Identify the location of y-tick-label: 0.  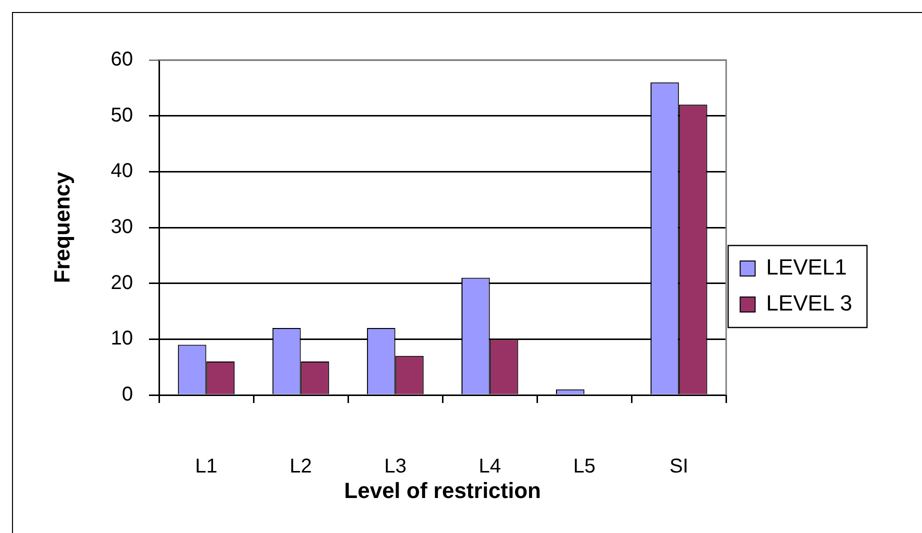
(127, 395).